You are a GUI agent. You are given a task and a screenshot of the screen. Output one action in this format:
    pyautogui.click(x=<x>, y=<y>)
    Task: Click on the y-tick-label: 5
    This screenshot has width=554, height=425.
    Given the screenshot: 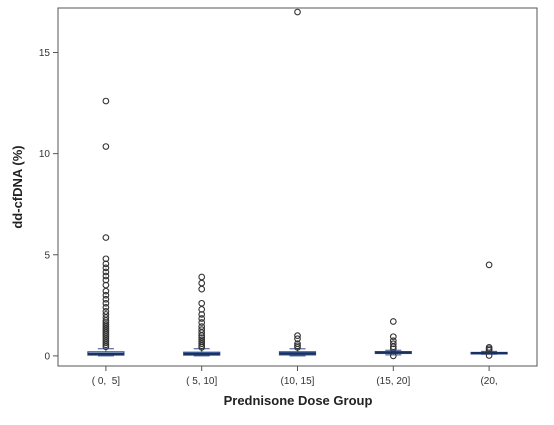 What is the action you would take?
    pyautogui.click(x=47, y=255)
    